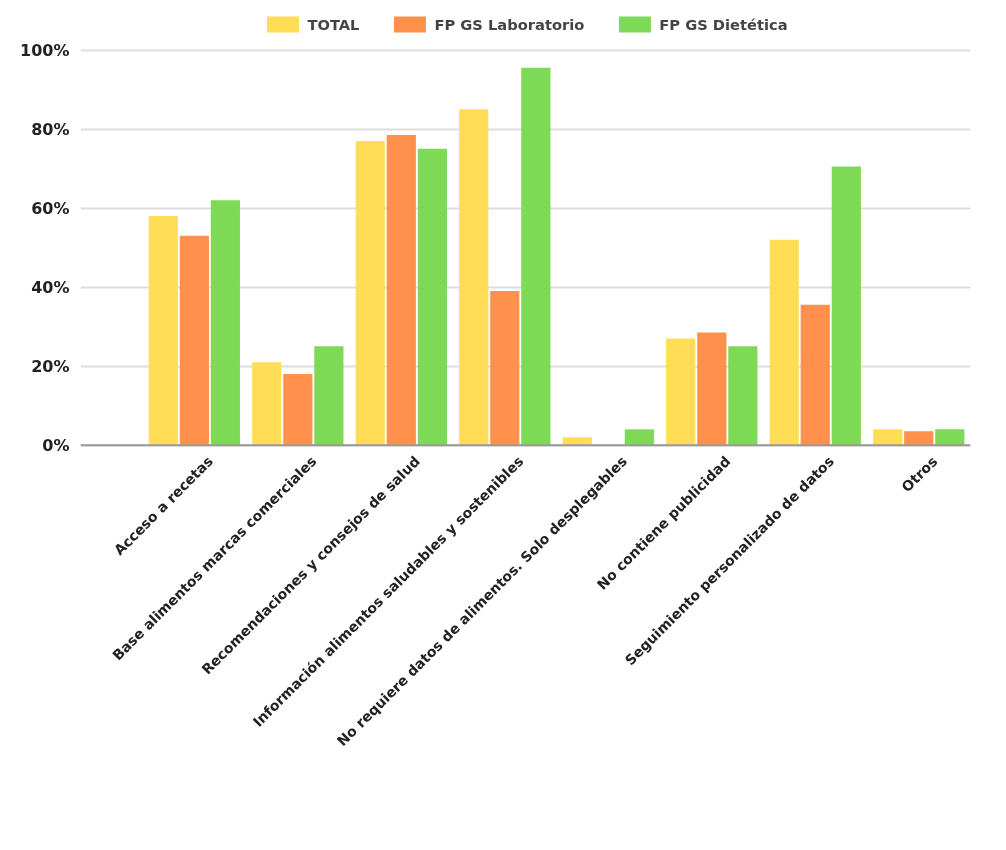 This screenshot has height=850, width=1006. I want to click on y-tick-label: 80%, so click(50, 129).